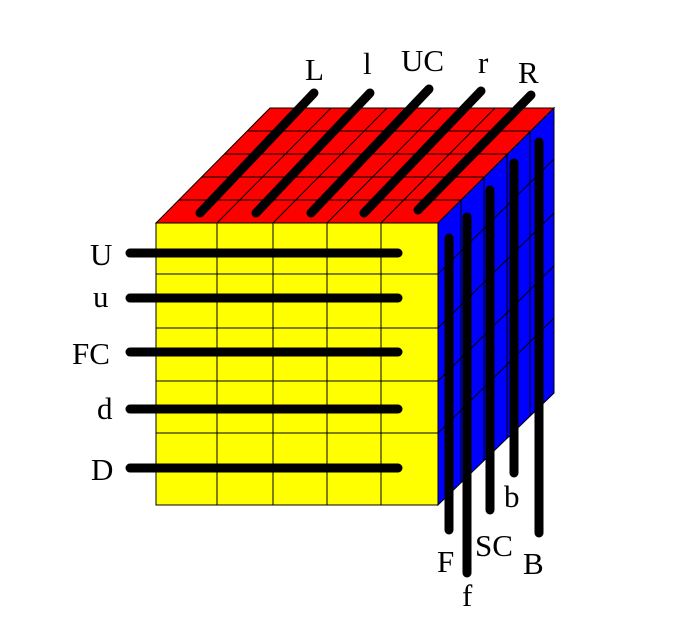 The image size is (691, 631). I want to click on label-d: d, so click(105, 408).